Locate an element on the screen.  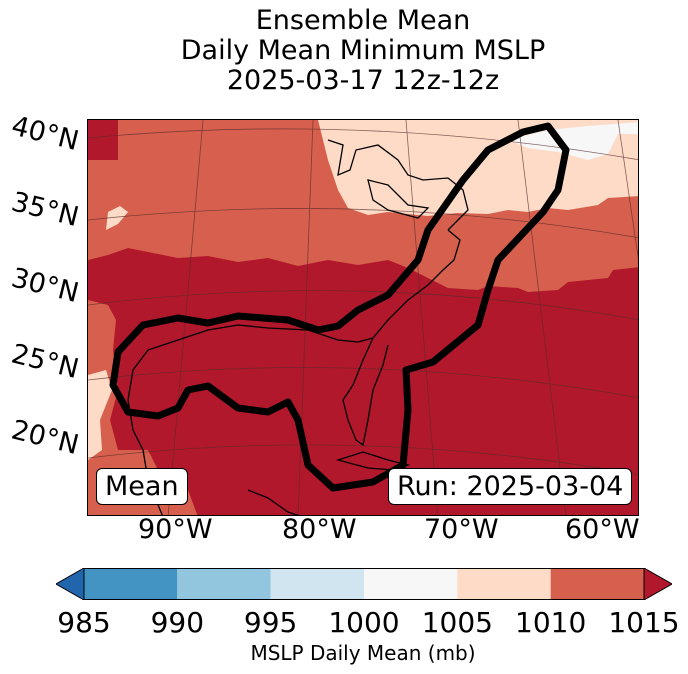
mean-badge: Mean is located at coordinates (142, 486).